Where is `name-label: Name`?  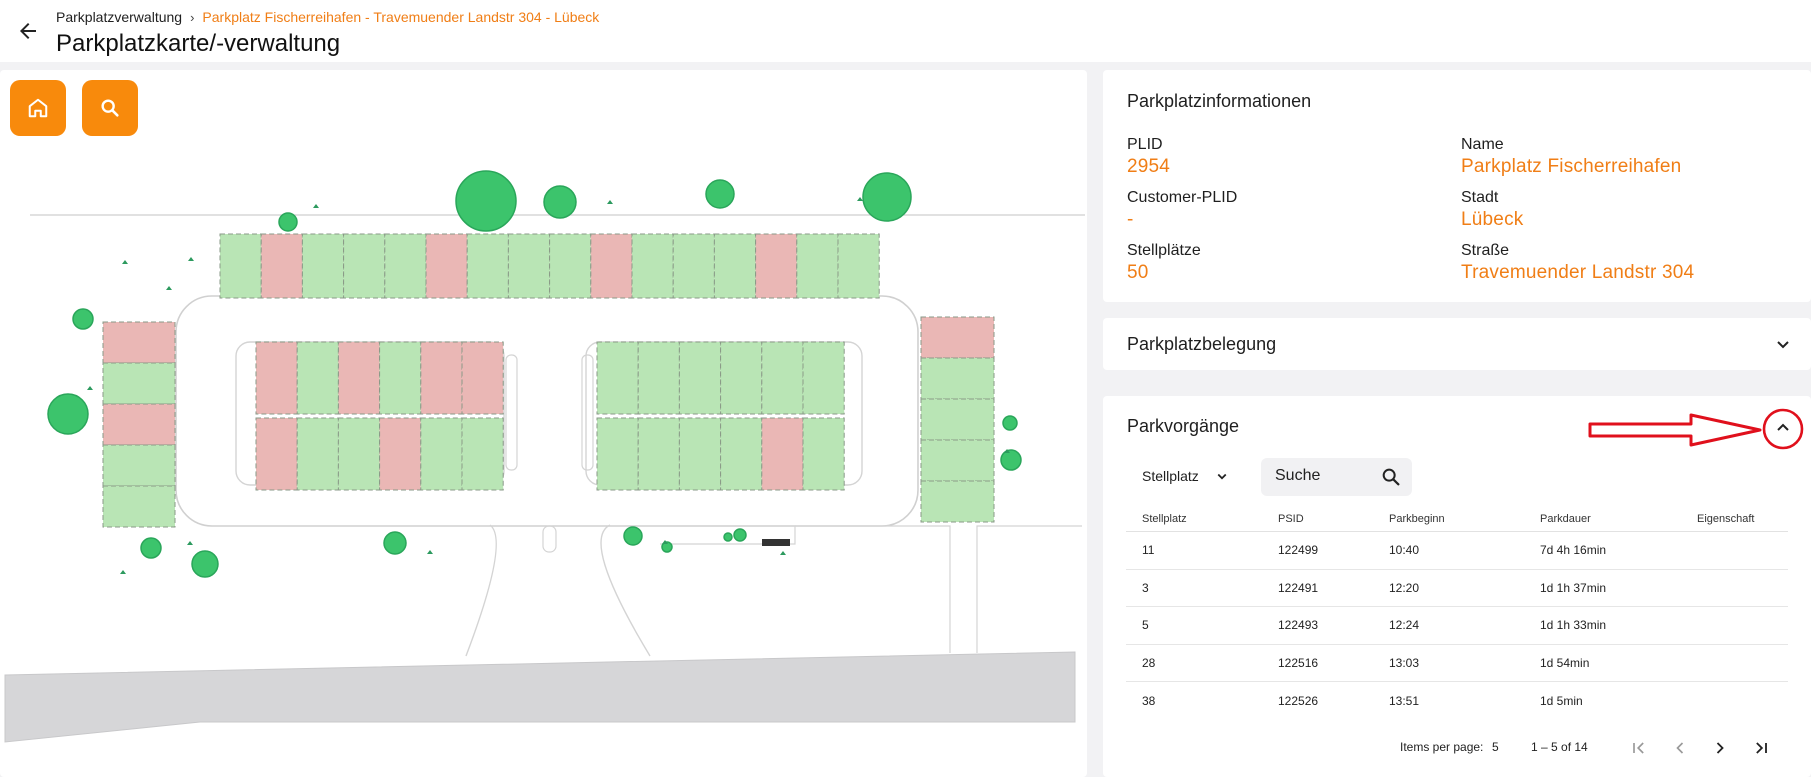
name-label: Name is located at coordinates (1482, 144).